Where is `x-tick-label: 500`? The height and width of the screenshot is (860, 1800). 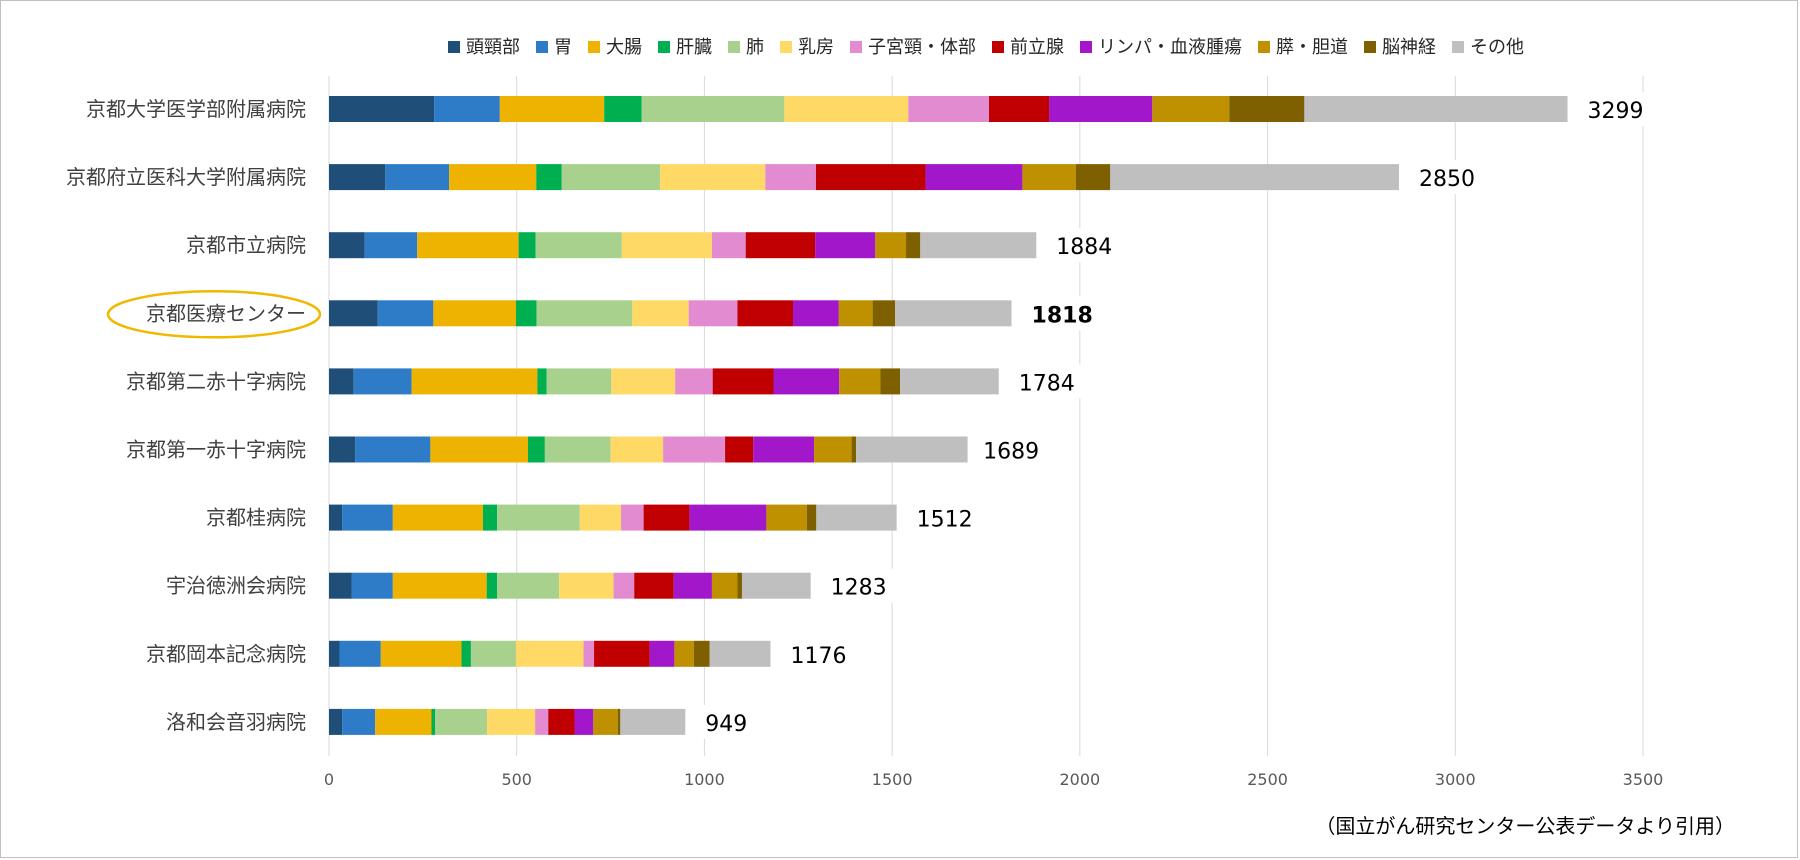 x-tick-label: 500 is located at coordinates (516, 779).